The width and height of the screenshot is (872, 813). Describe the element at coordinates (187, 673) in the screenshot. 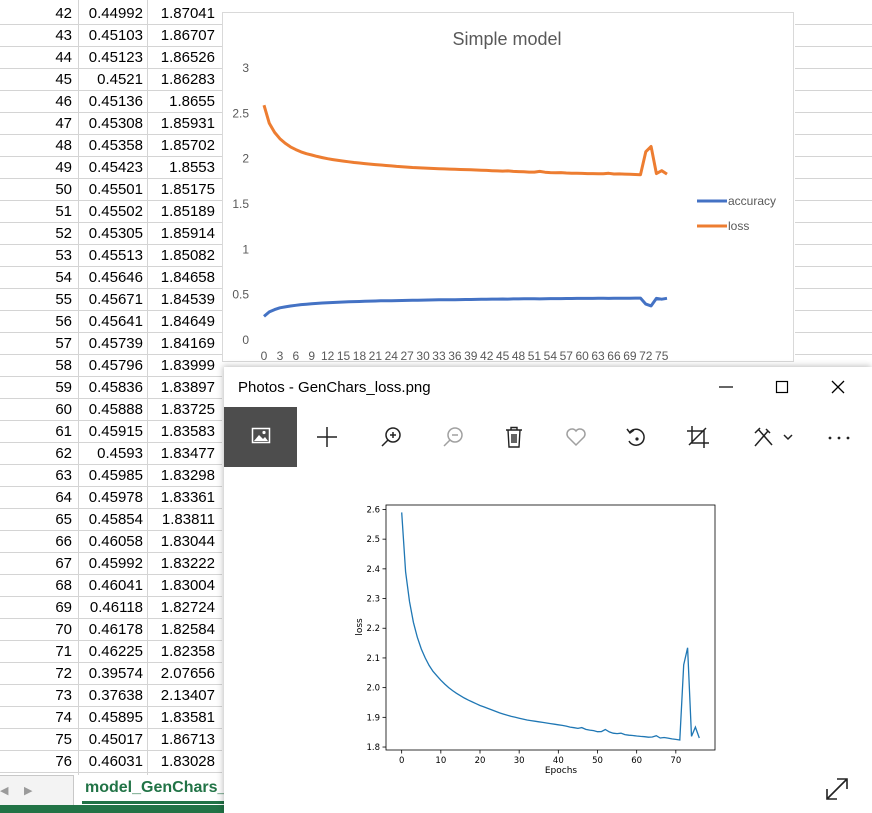

I see `loss-cell: 2.07656` at that location.